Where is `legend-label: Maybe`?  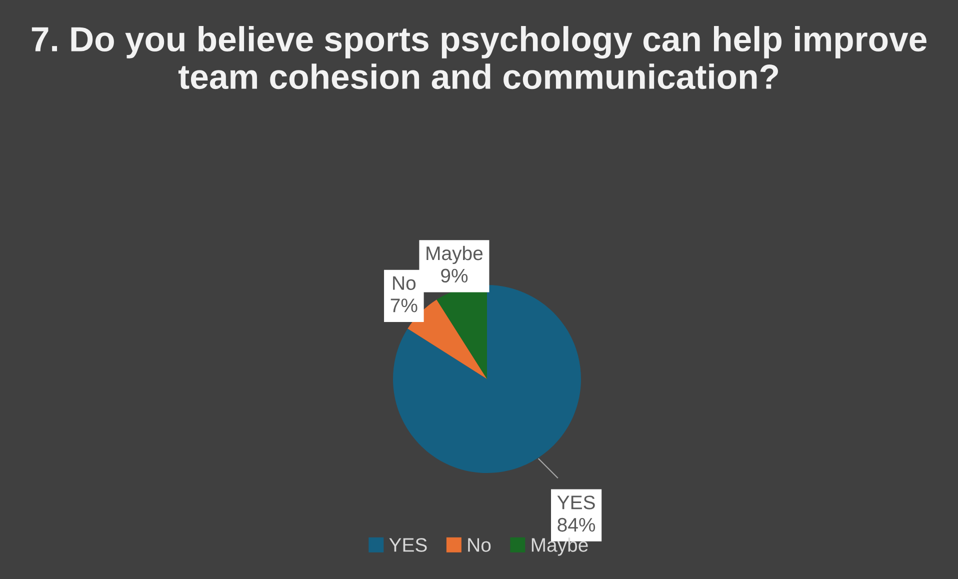 legend-label: Maybe is located at coordinates (560, 547).